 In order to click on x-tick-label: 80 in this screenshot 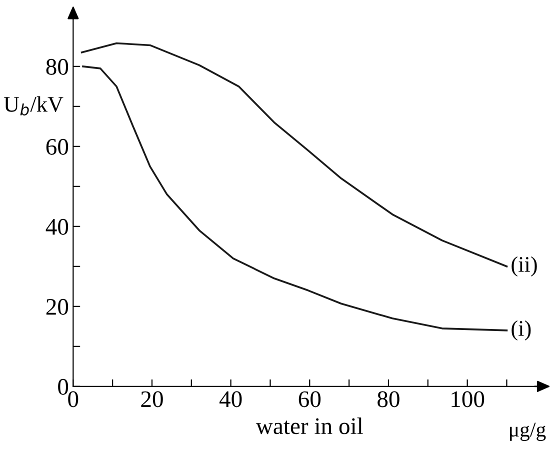, I will do `click(389, 399)`.